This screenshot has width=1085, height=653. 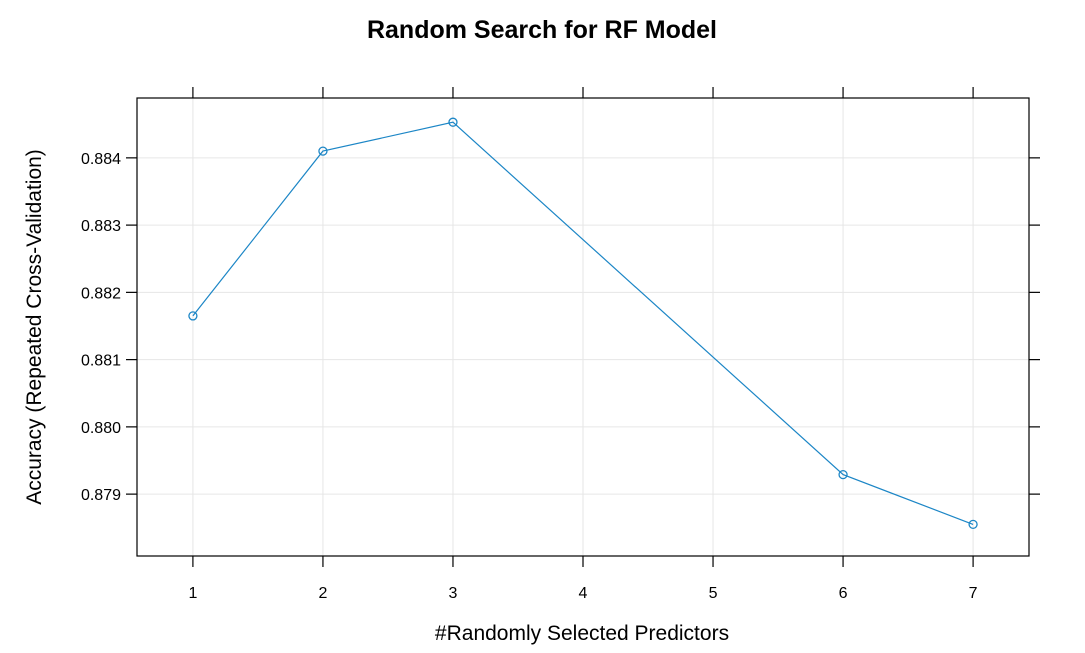 What do you see at coordinates (542, 30) in the screenshot?
I see `chart-title: Random Search for RF Model` at bounding box center [542, 30].